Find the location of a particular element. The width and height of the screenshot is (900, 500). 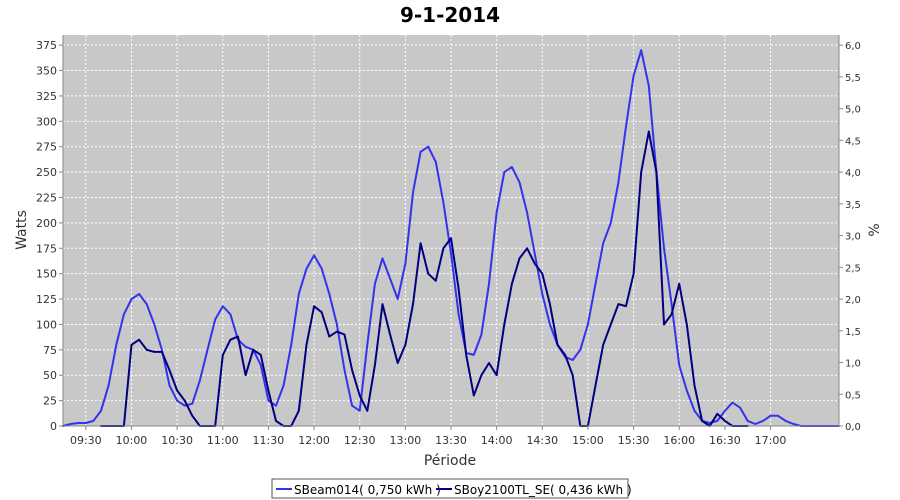

x-tick-label: 12:30 is located at coordinates (360, 440).